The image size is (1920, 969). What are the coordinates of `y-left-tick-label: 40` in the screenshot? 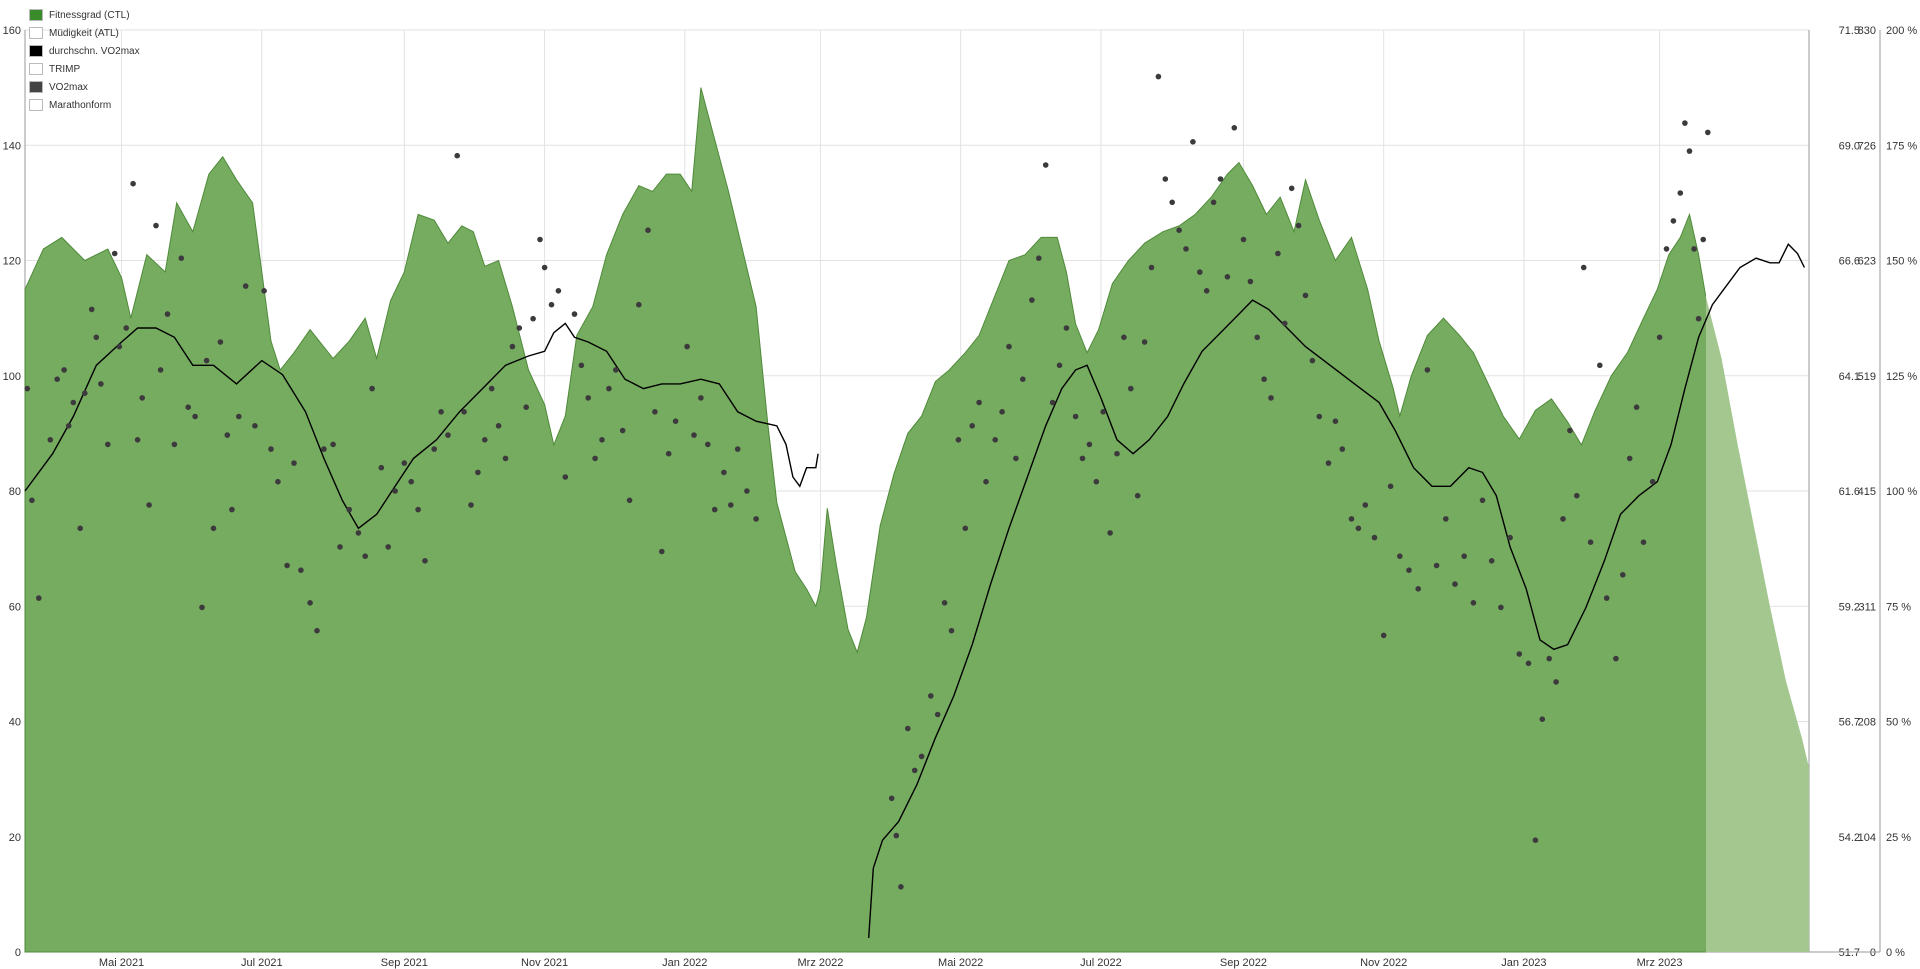 It's located at (15, 723).